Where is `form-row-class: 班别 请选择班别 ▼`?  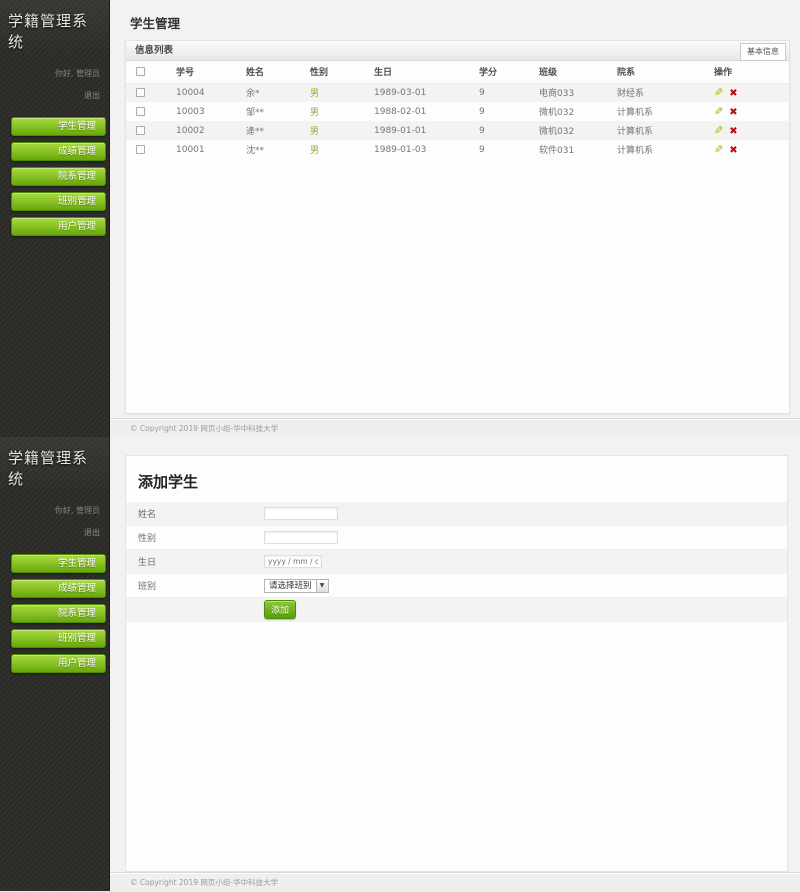
form-row-class: 班别 请选择班别 ▼ is located at coordinates (456, 586).